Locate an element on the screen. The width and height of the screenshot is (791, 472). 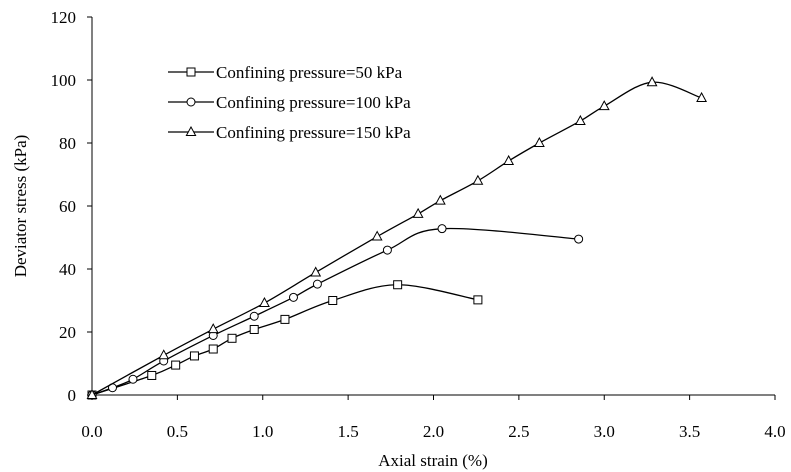
legend-marker-circle is located at coordinates (191, 102).